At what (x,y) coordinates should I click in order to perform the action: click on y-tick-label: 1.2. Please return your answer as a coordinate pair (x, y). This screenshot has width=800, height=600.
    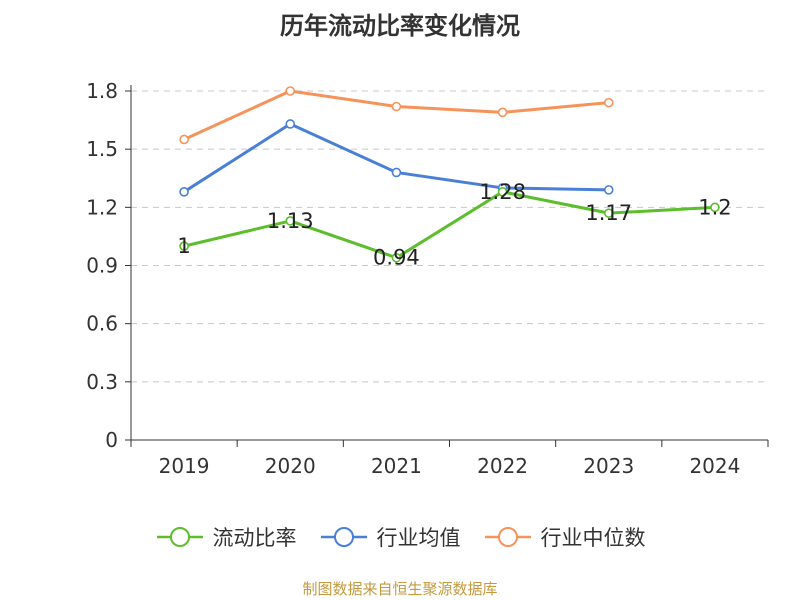
    Looking at the image, I should click on (102, 207).